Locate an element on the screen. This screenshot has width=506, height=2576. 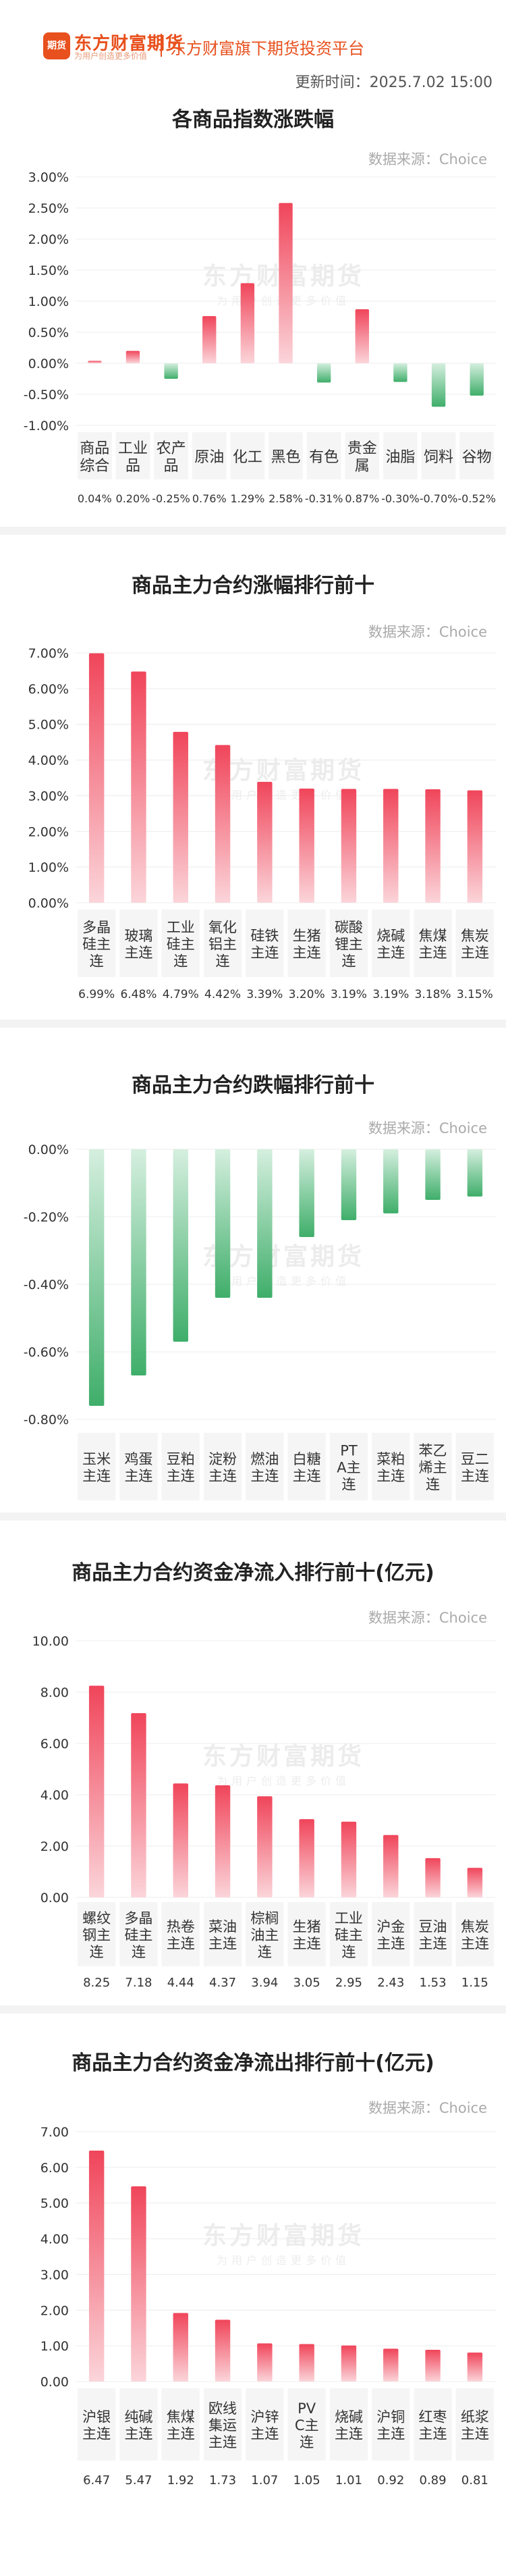
category-label: 玉米主连 is located at coordinates (97, 1467).